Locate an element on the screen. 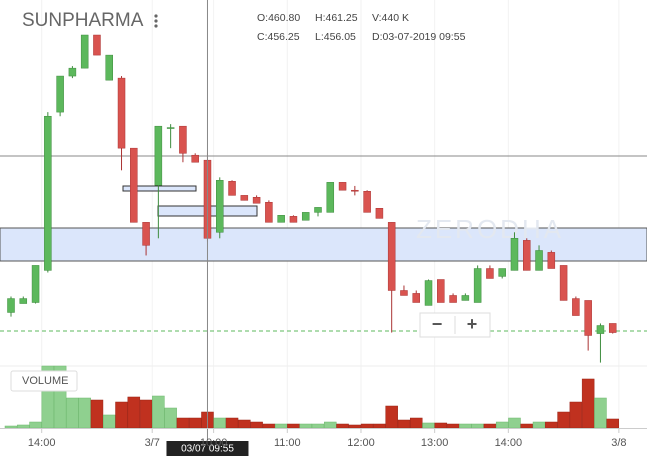  ohlc-value: H:461.25 is located at coordinates (336, 18).